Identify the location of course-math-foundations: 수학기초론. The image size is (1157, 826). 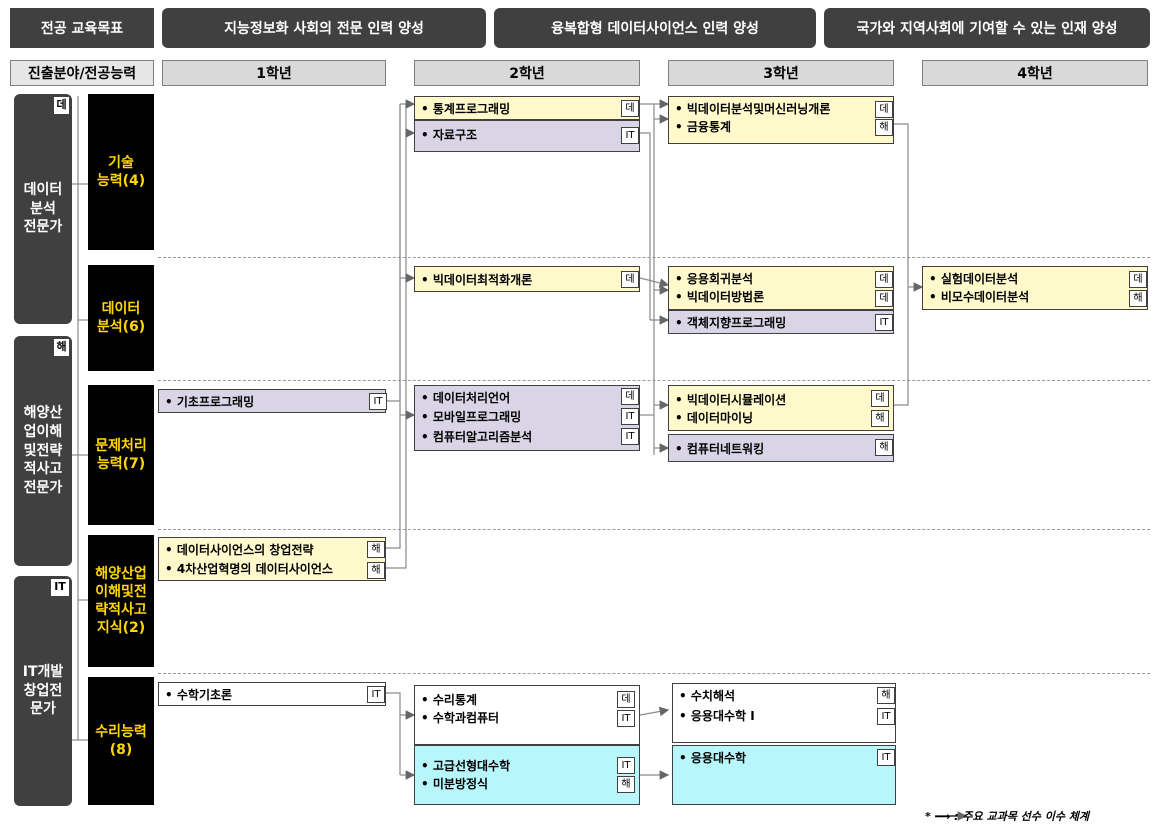
(198, 695).